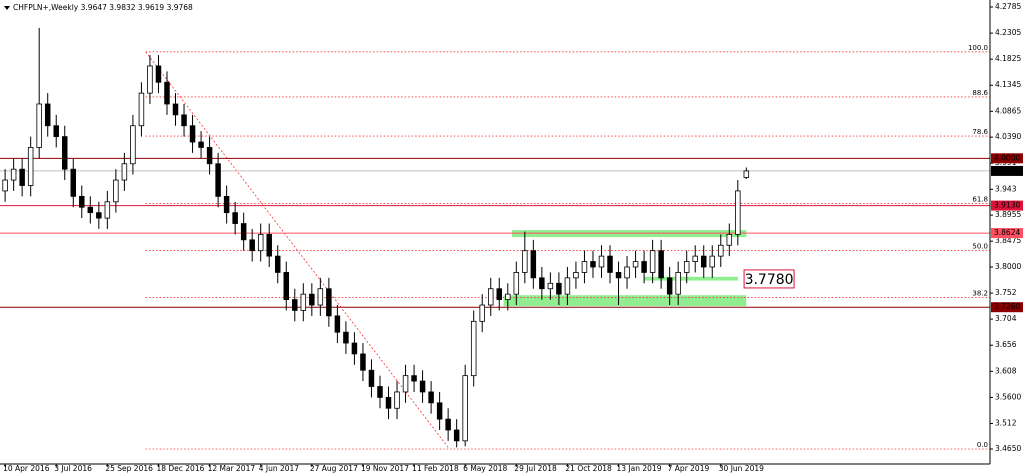  What do you see at coordinates (980, 93) in the screenshot?
I see `fib-label: 88.6` at bounding box center [980, 93].